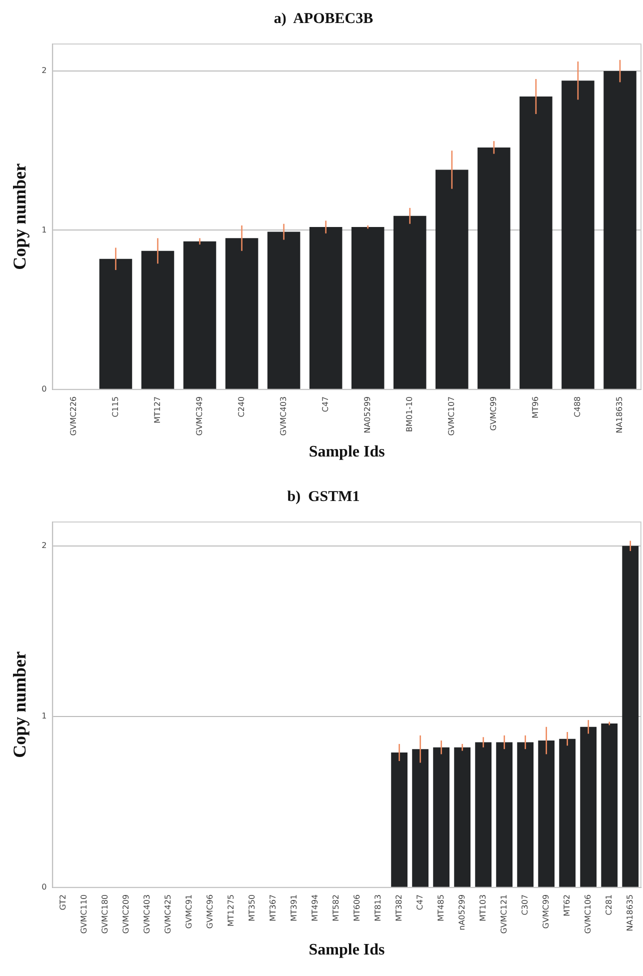 The height and width of the screenshot is (976, 643). What do you see at coordinates (293, 908) in the screenshot?
I see `x-tick-label: MT391` at bounding box center [293, 908].